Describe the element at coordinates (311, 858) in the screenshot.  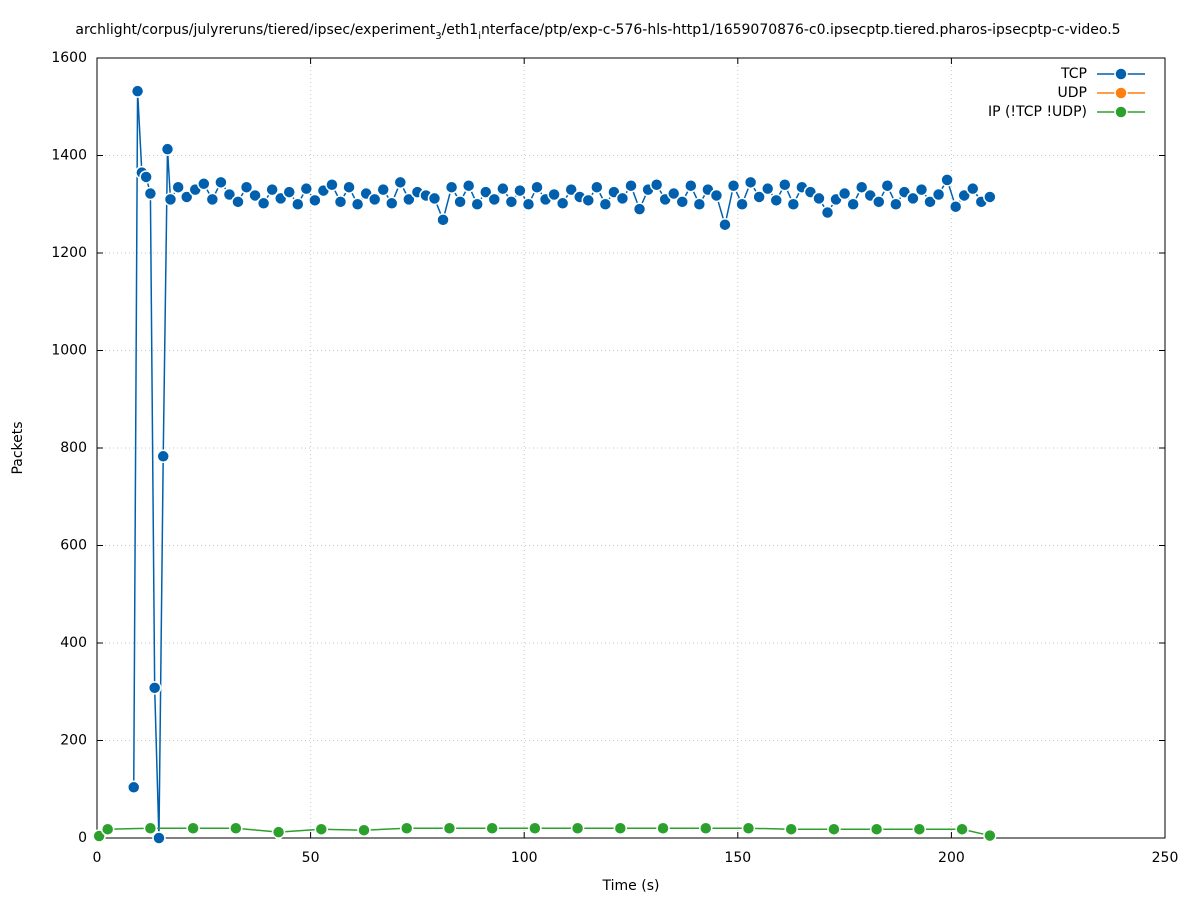
I see `x-tick-label: 50` at that location.